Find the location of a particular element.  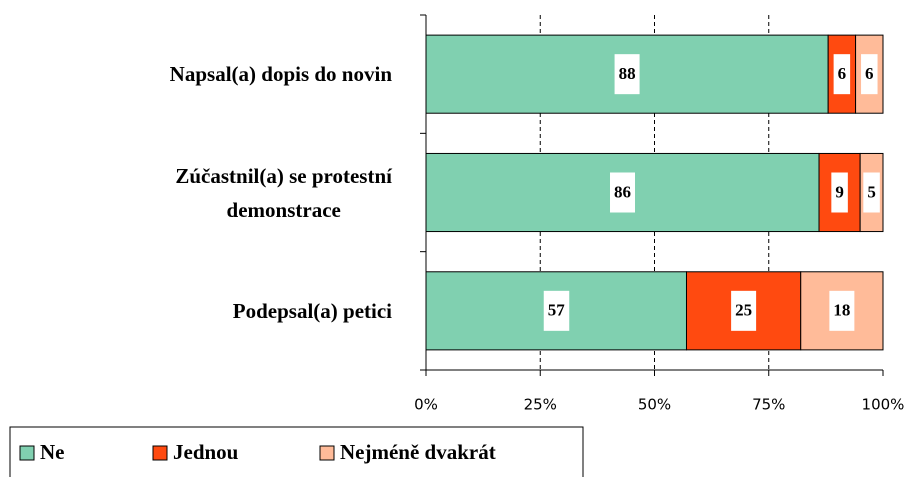

category-label: Napsal(a) dopis do novin is located at coordinates (280, 74).